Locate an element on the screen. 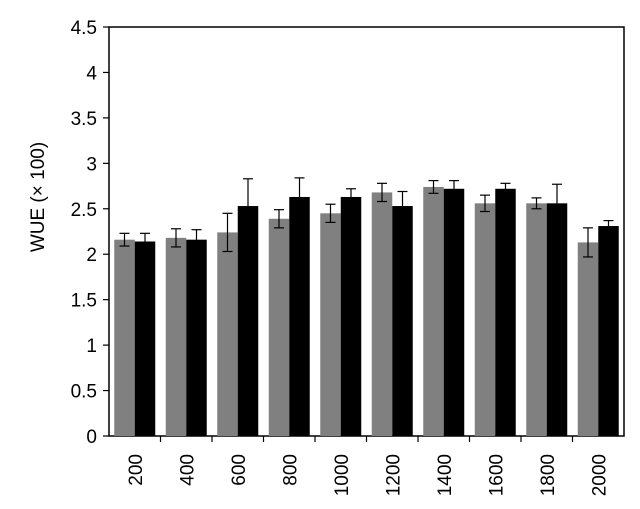 The image size is (640, 509). y-tick-label: 3.5 is located at coordinates (84, 119).